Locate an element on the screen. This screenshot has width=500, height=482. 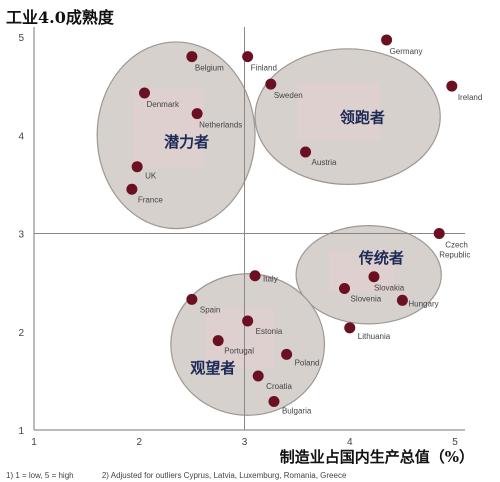
point-label: Ireland is located at coordinates (470, 97).